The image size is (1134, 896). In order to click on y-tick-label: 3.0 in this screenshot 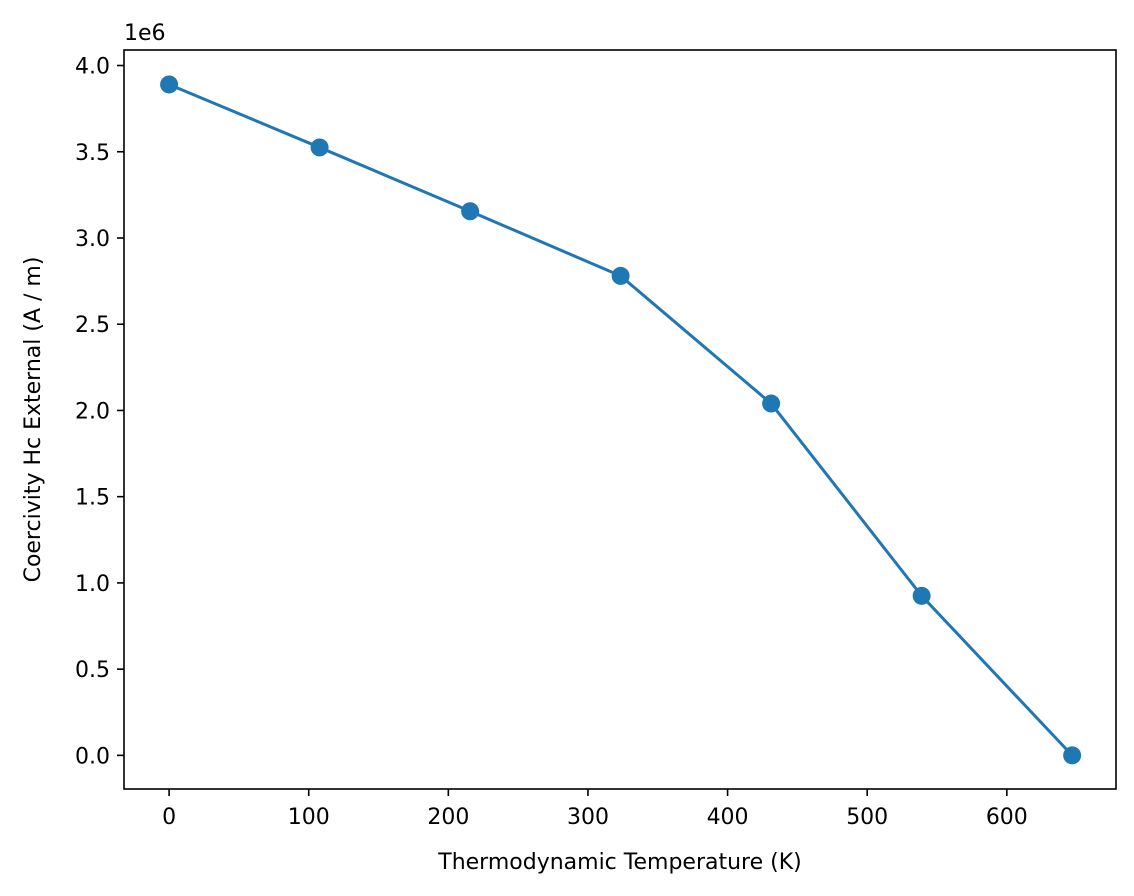, I will do `click(92, 239)`.